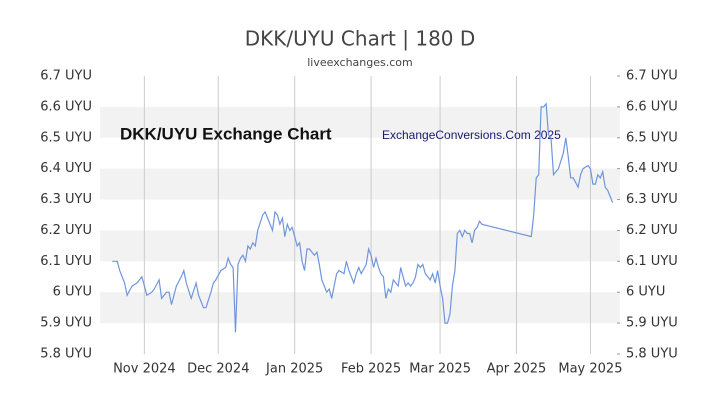 The image size is (720, 405). What do you see at coordinates (72, 292) in the screenshot?
I see `y-tick-label: 6 UYU` at bounding box center [72, 292].